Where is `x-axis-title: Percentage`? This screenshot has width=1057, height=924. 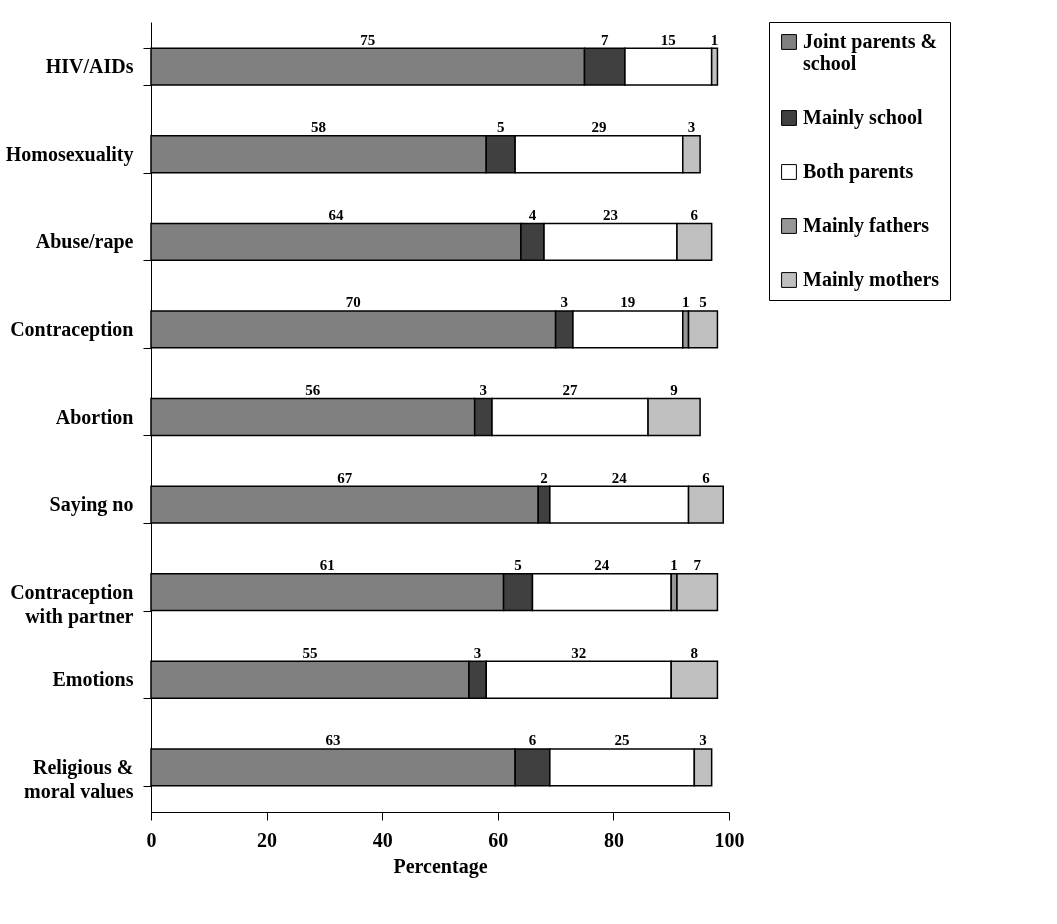 x-axis-title: Percentage is located at coordinates (440, 866).